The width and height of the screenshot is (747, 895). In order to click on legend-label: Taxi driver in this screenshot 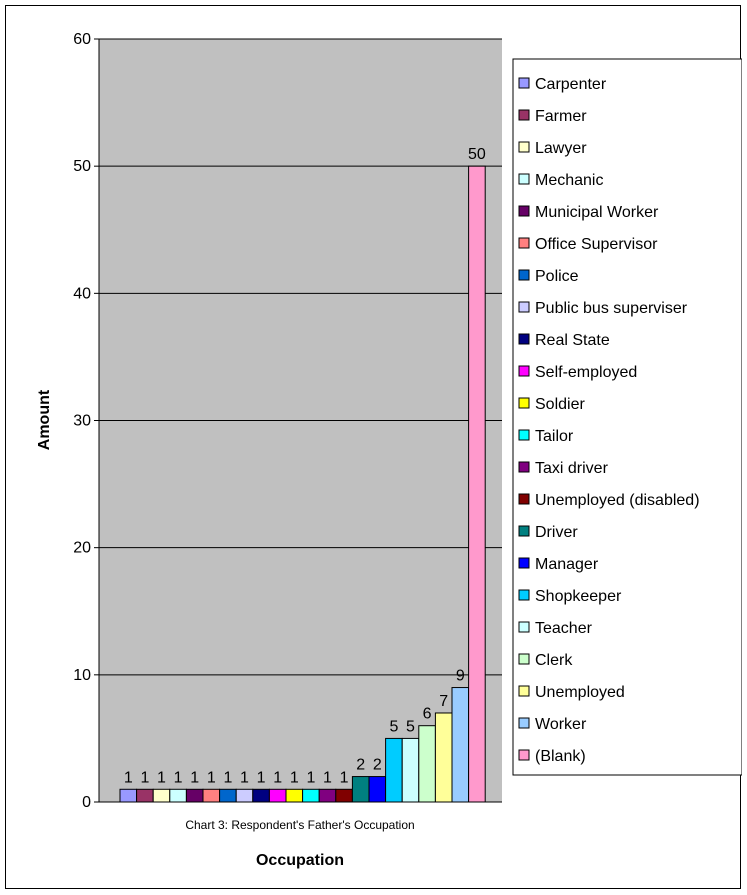, I will do `click(572, 468)`.